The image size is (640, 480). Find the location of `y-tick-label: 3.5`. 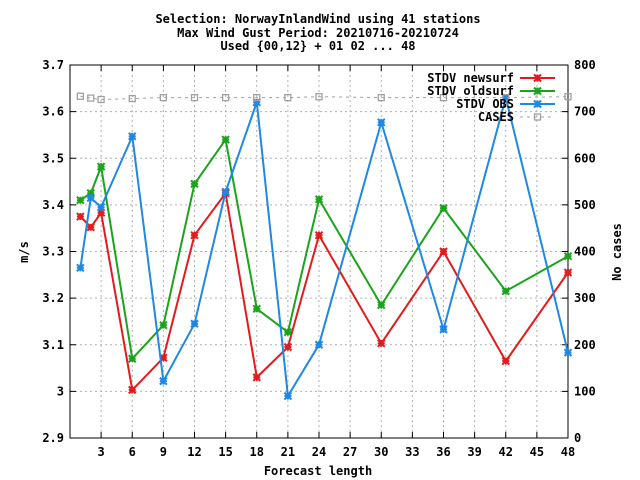

y-tick-label: 3.5 is located at coordinates (53, 158).